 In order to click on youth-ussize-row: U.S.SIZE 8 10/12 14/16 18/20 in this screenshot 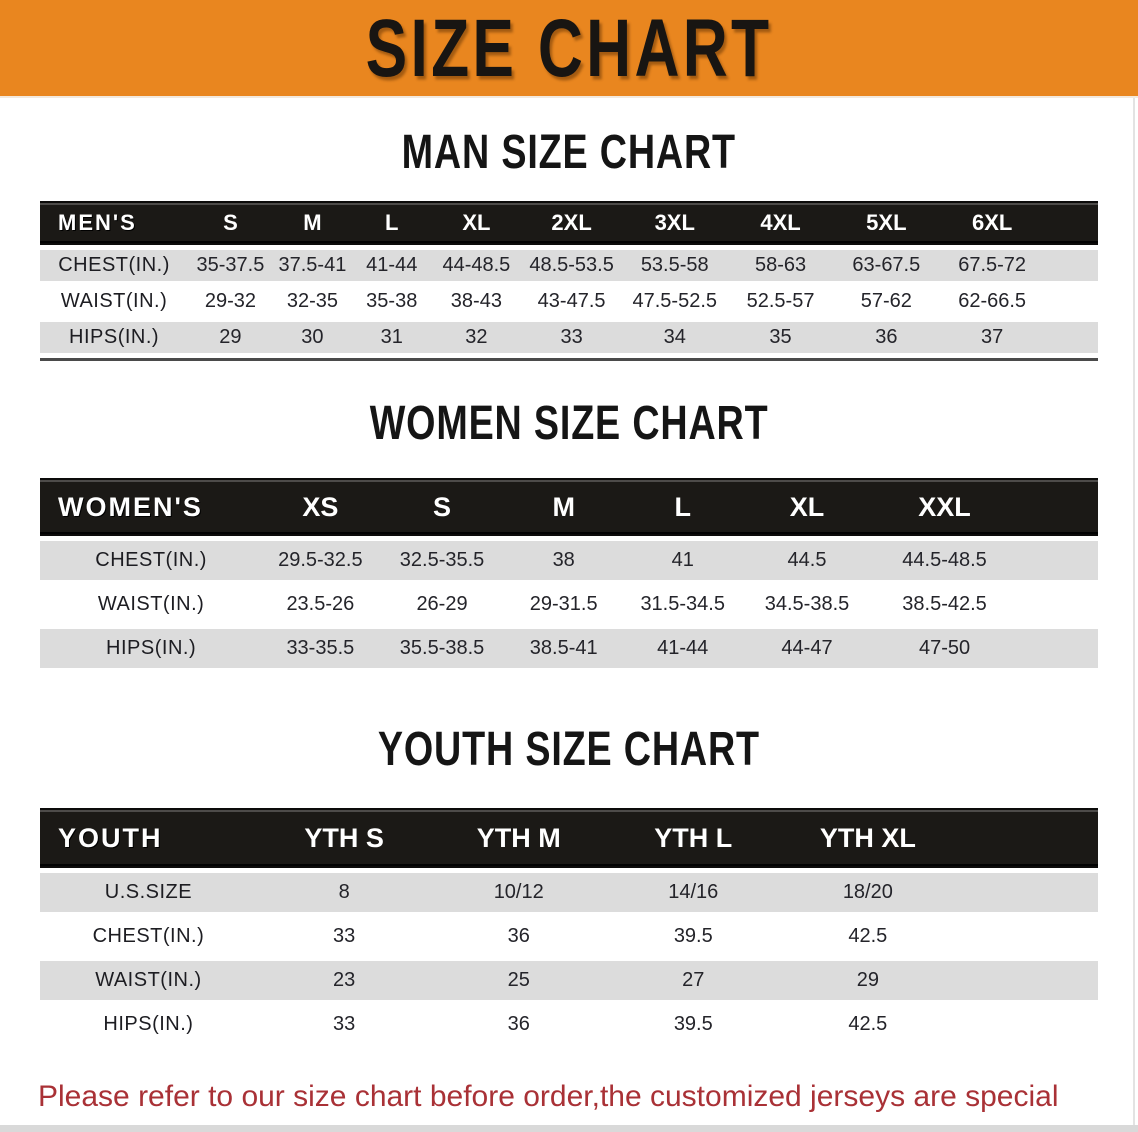, I will do `click(569, 892)`.